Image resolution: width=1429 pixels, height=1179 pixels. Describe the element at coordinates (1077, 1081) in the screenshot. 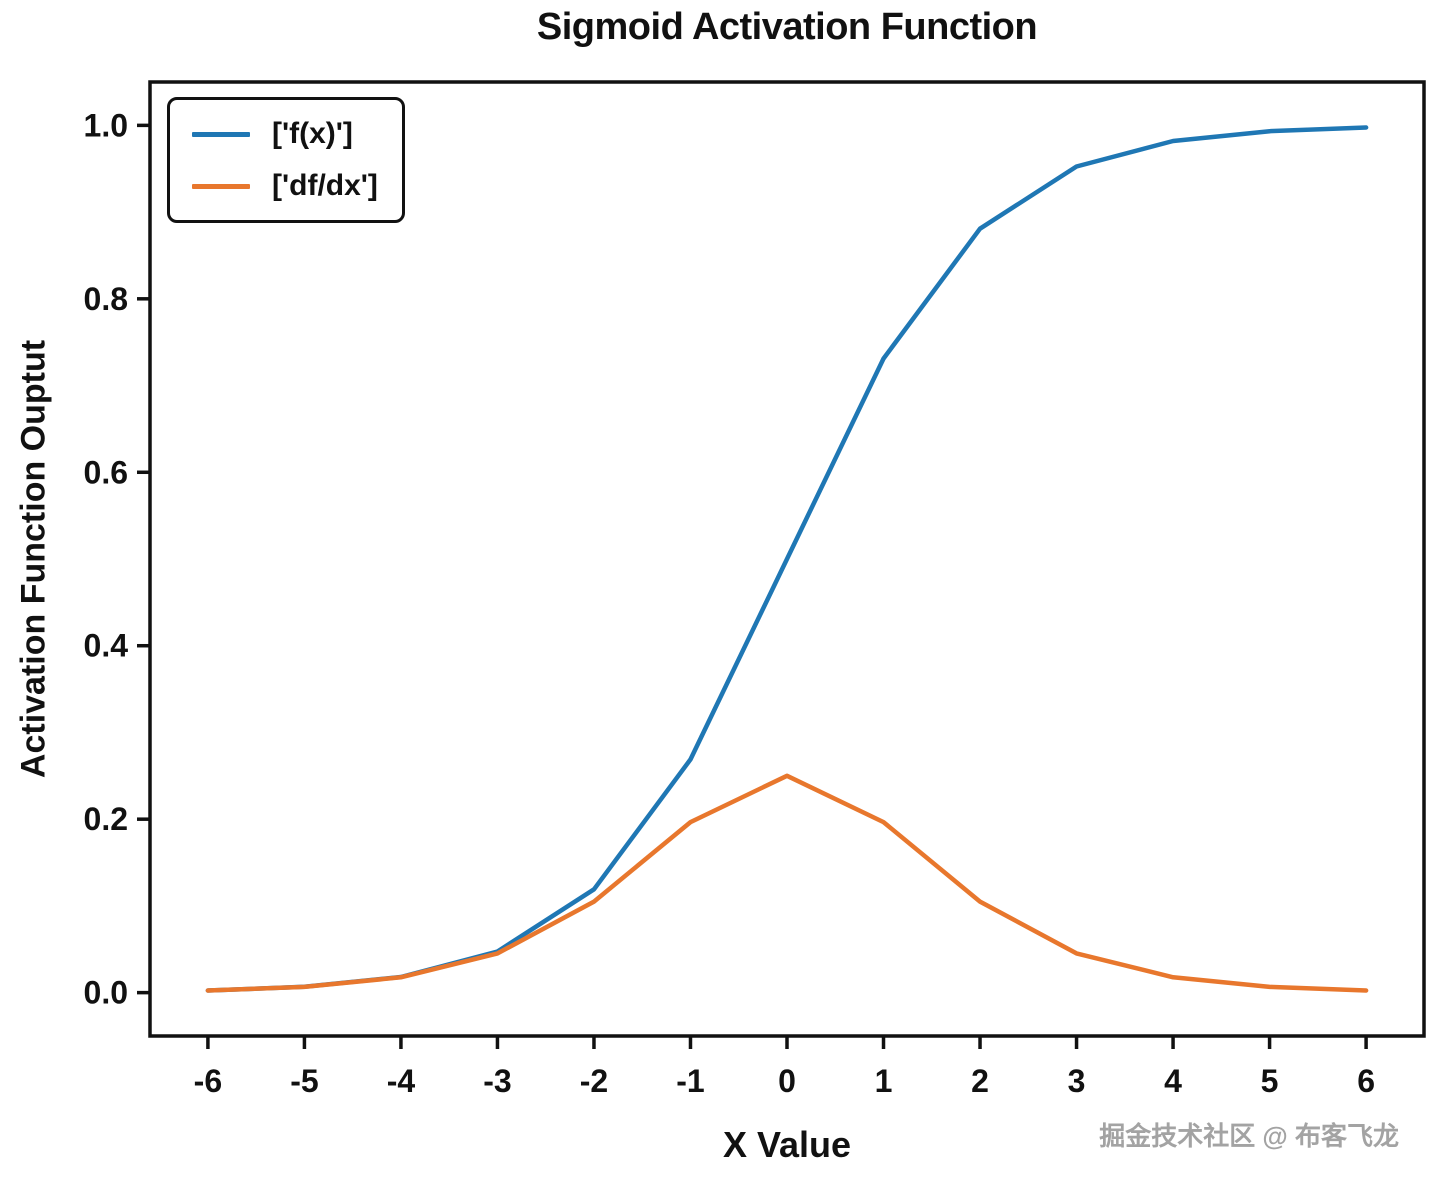

I see `x-tick-label: 3` at that location.